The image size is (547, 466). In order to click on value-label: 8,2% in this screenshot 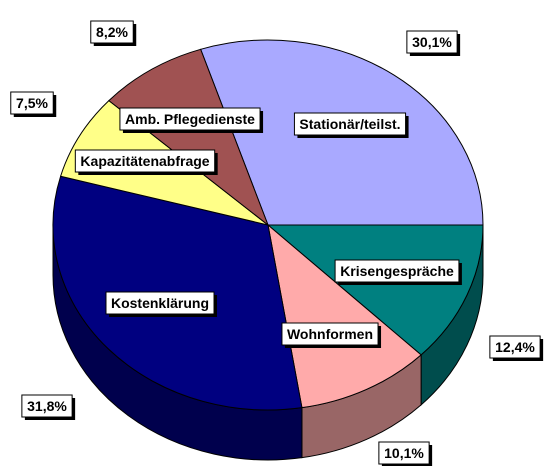, I will do `click(113, 33)`.